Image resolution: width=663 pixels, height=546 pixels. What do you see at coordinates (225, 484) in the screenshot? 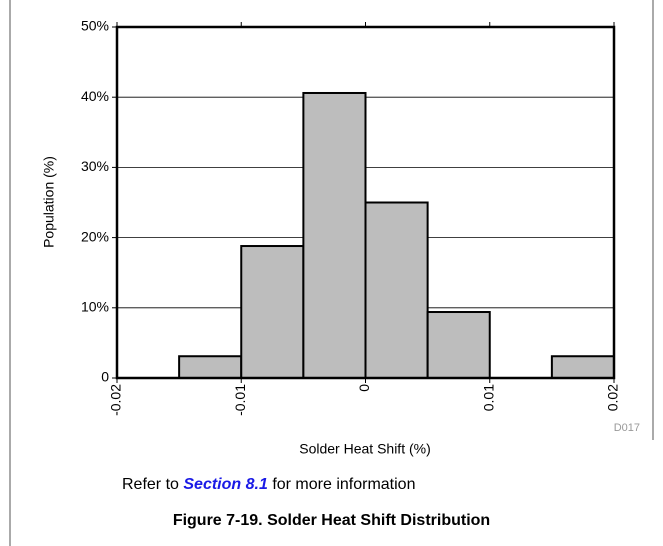
I see `section-link: Section 8.1` at bounding box center [225, 484].